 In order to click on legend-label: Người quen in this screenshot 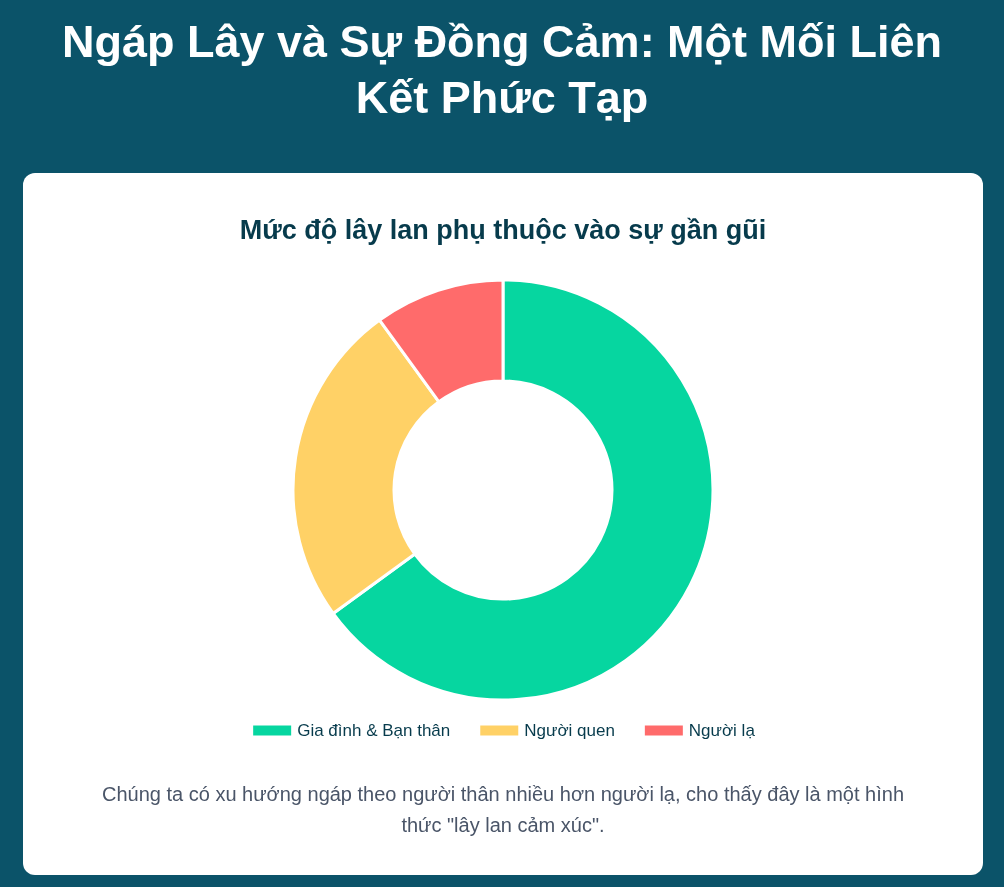, I will do `click(569, 730)`.